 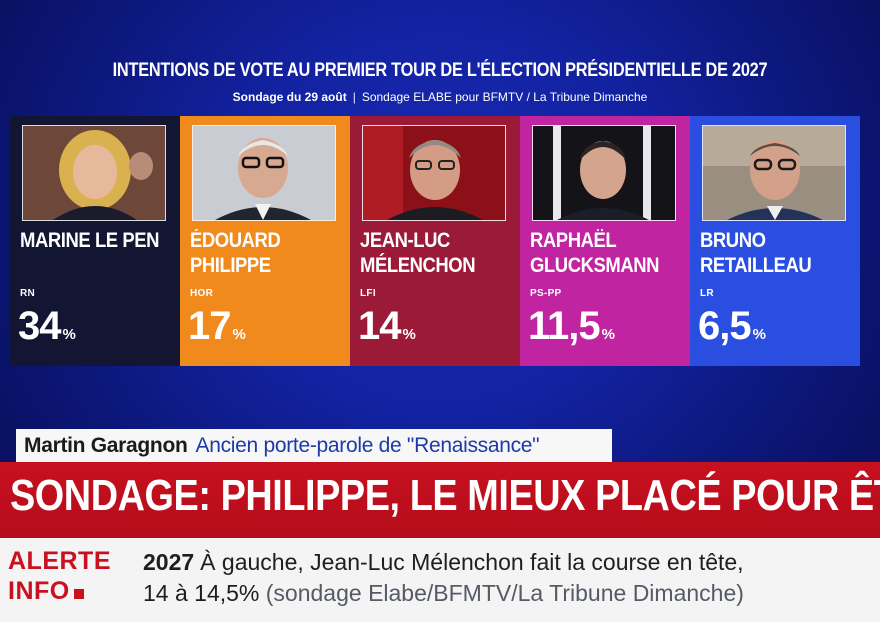 I want to click on candidate-score: 6,5%, so click(x=732, y=326).